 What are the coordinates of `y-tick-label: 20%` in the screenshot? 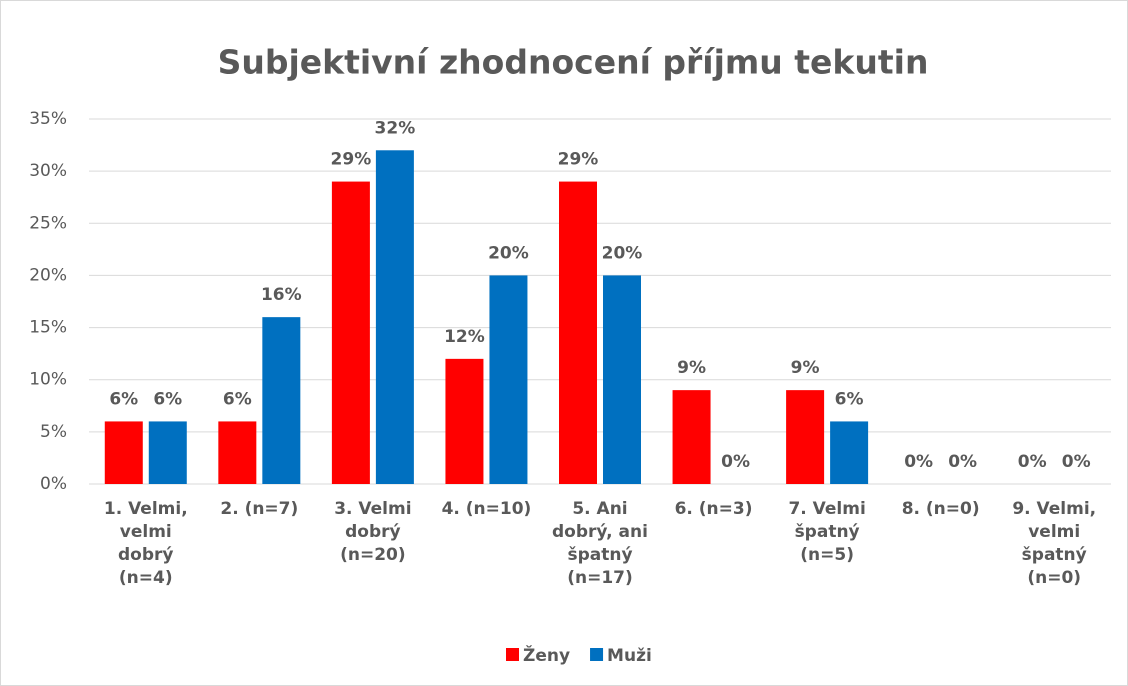 It's located at (48, 275).